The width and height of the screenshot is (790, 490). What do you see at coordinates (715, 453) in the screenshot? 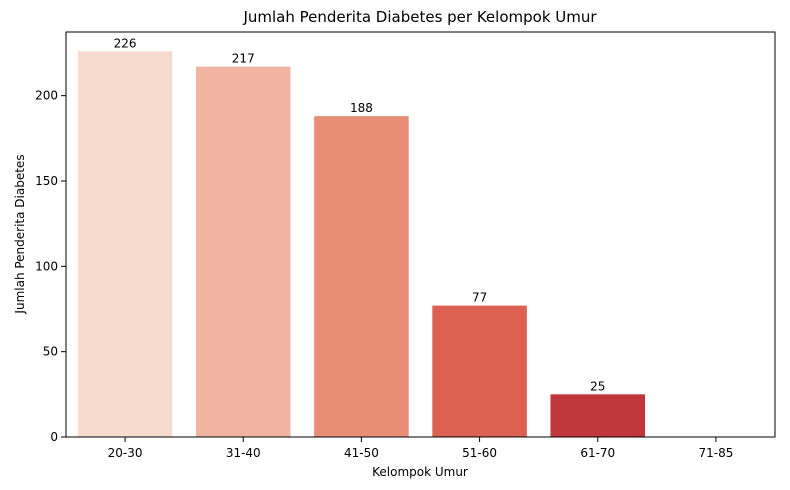
I see `x-tick-label: 71-85` at bounding box center [715, 453].